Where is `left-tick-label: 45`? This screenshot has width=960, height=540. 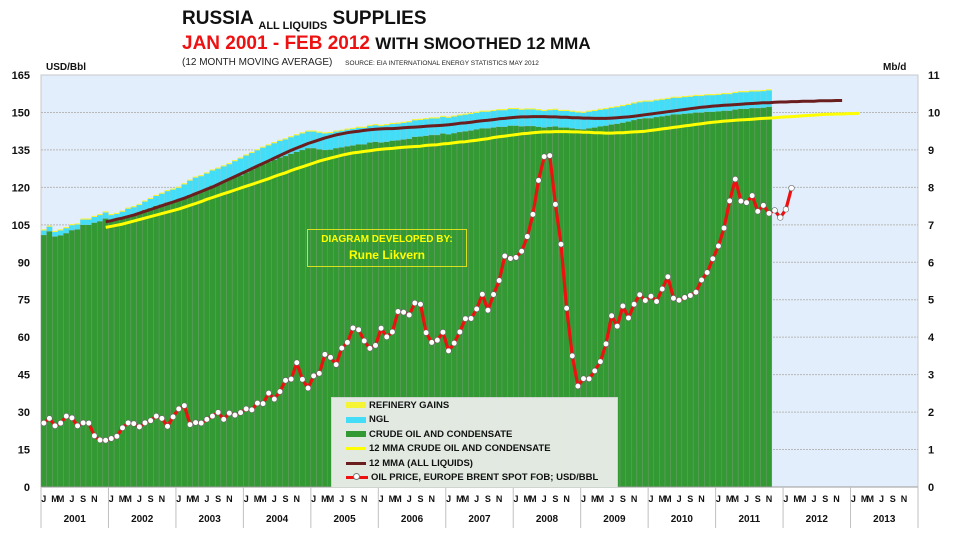
left-tick-label: 45 is located at coordinates (24, 376).